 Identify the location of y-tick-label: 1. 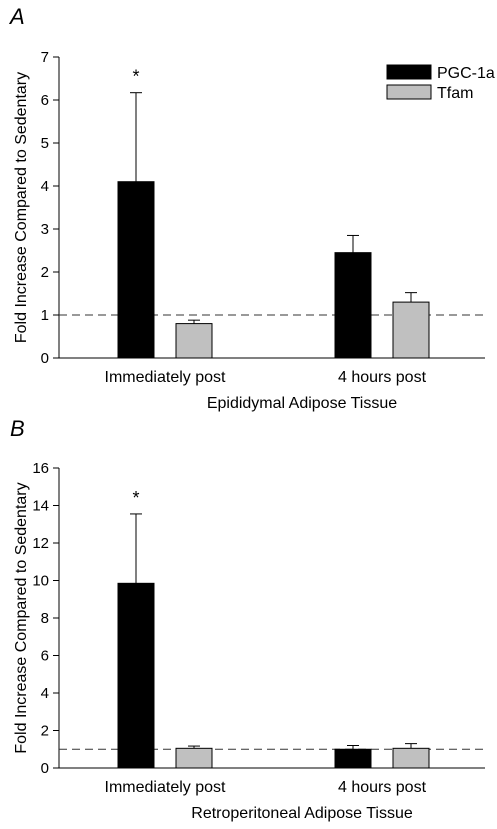
(45, 315).